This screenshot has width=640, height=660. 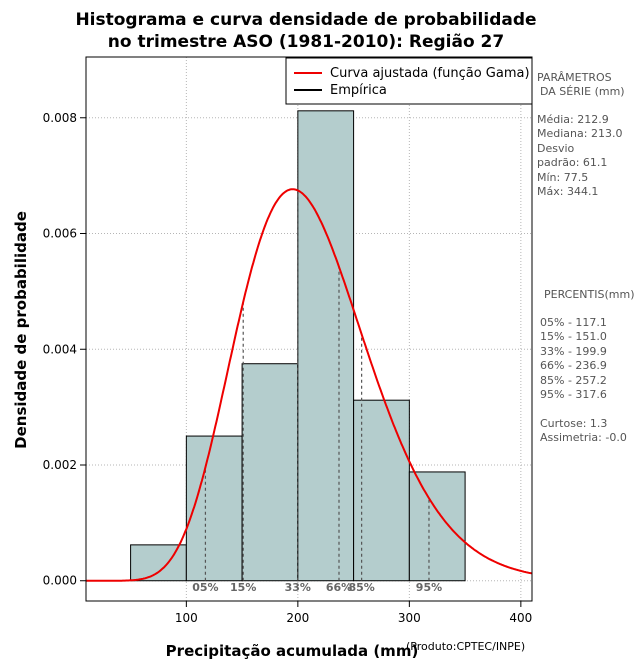 What do you see at coordinates (573, 380) in the screenshot?
I see `percentil-85: 85% - 257.2` at bounding box center [573, 380].